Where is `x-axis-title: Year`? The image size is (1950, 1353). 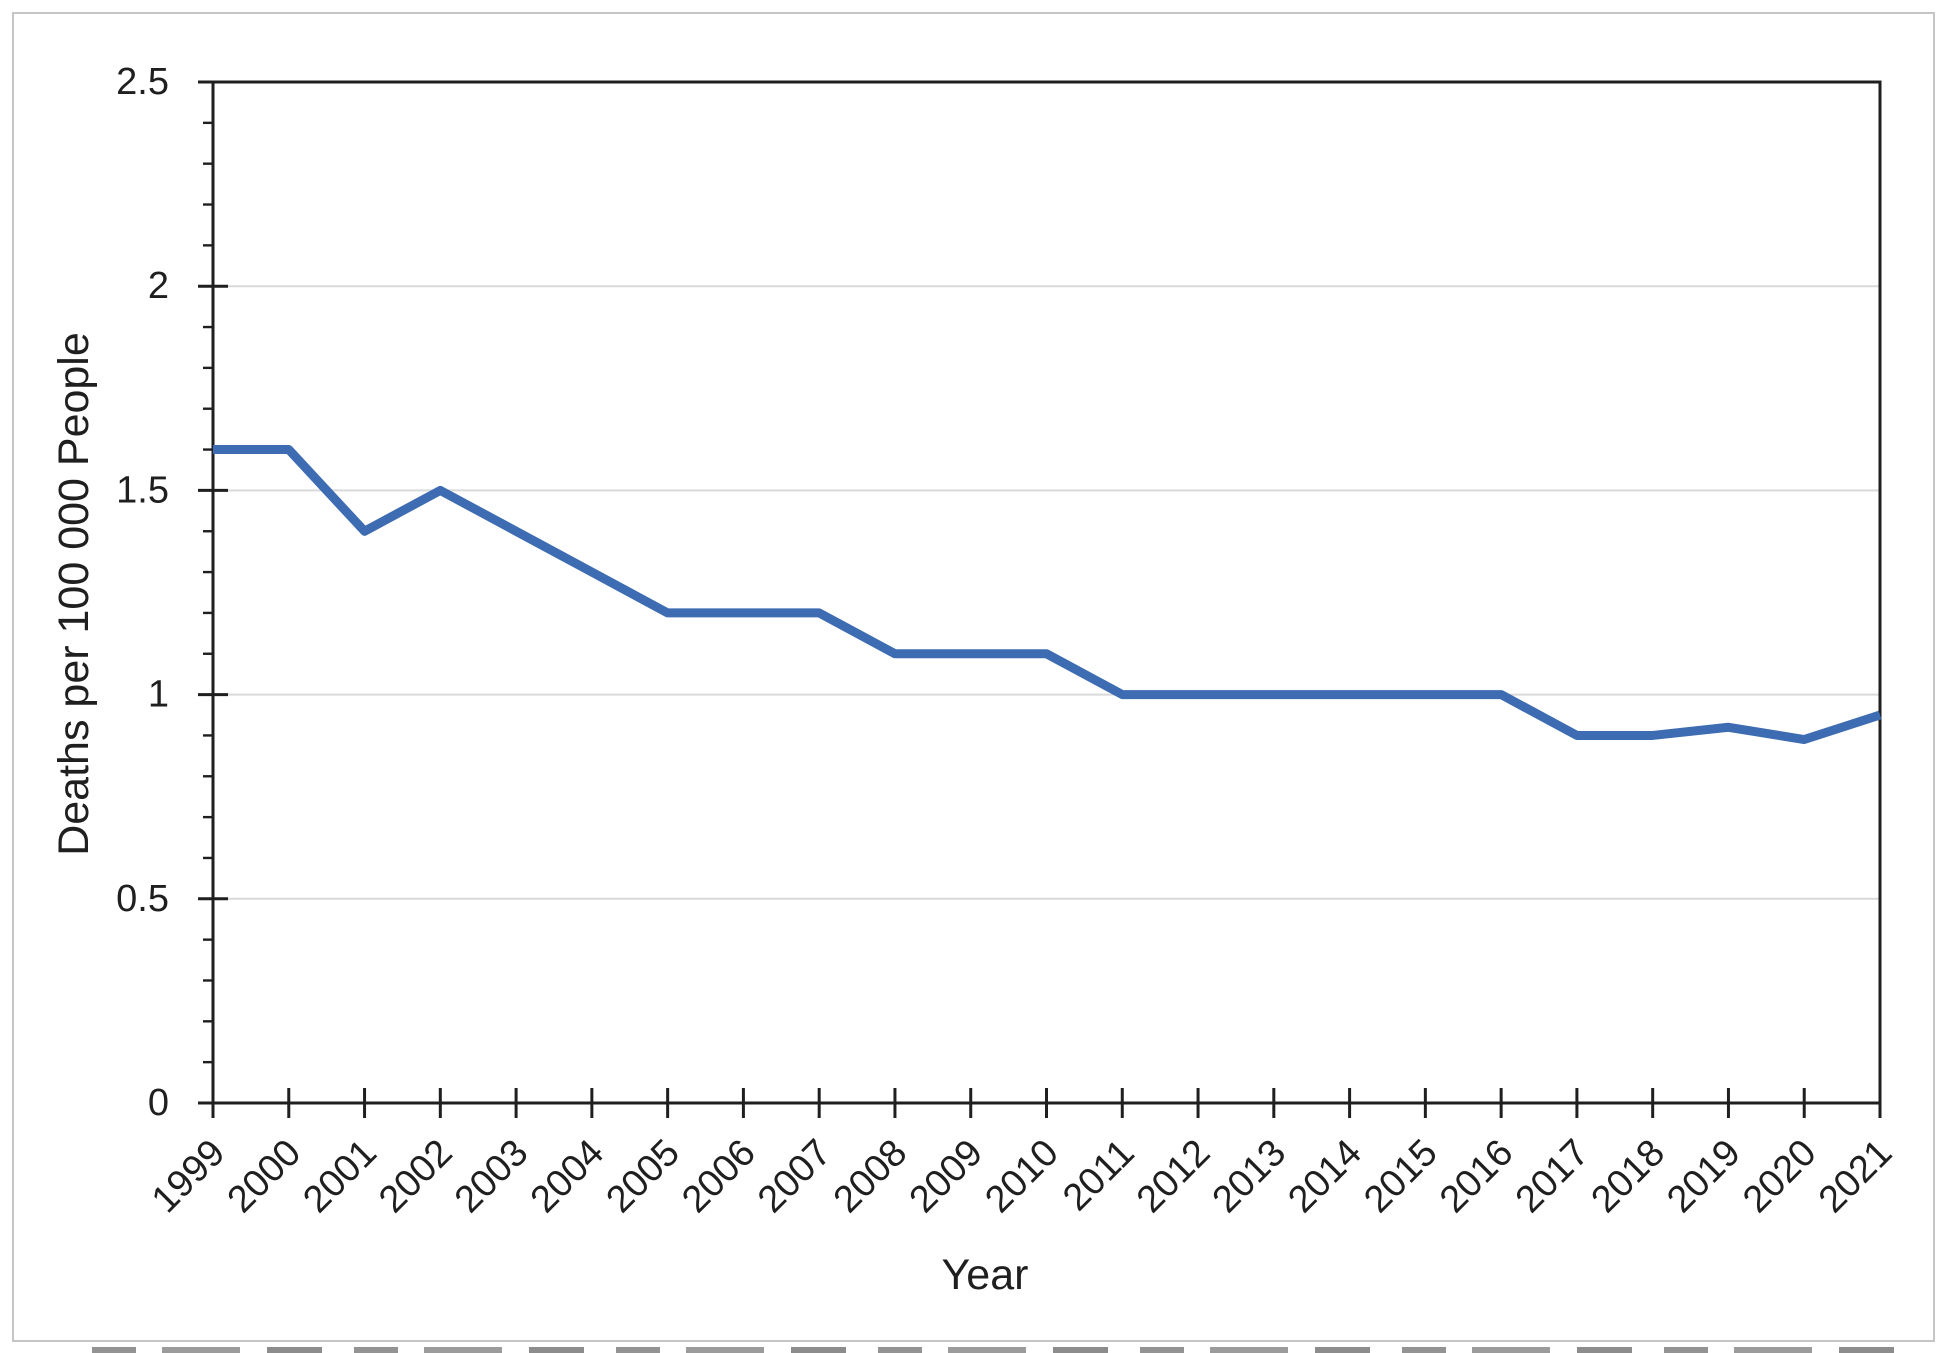
x-axis-title: Year is located at coordinates (985, 1275).